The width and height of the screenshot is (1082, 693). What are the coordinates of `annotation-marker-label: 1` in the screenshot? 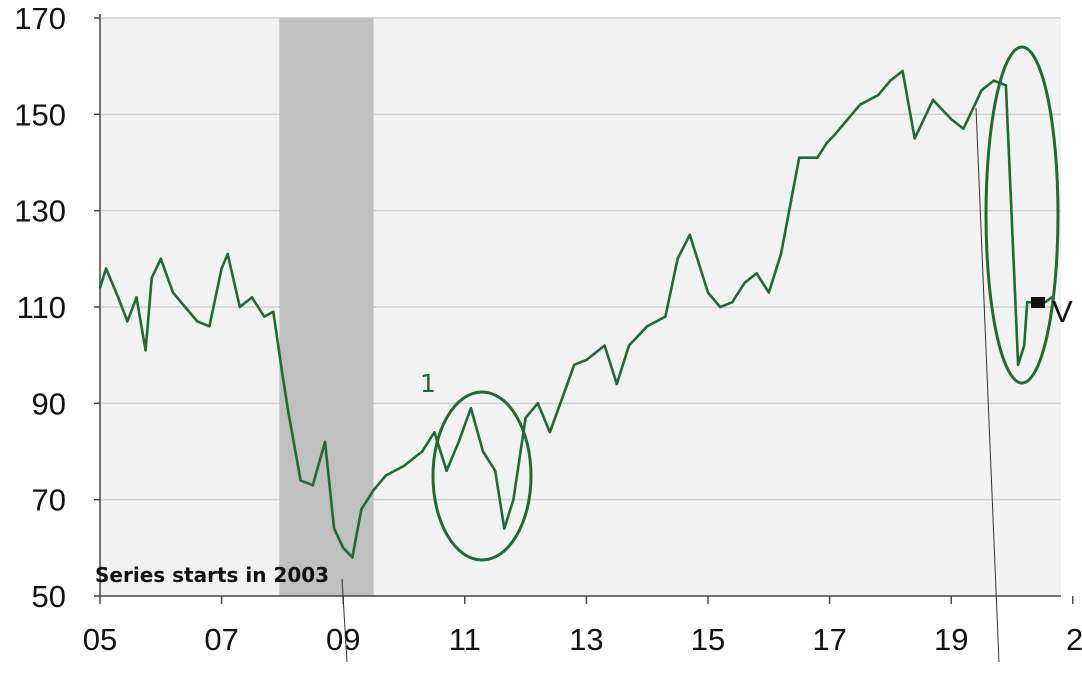 It's located at (428, 383).